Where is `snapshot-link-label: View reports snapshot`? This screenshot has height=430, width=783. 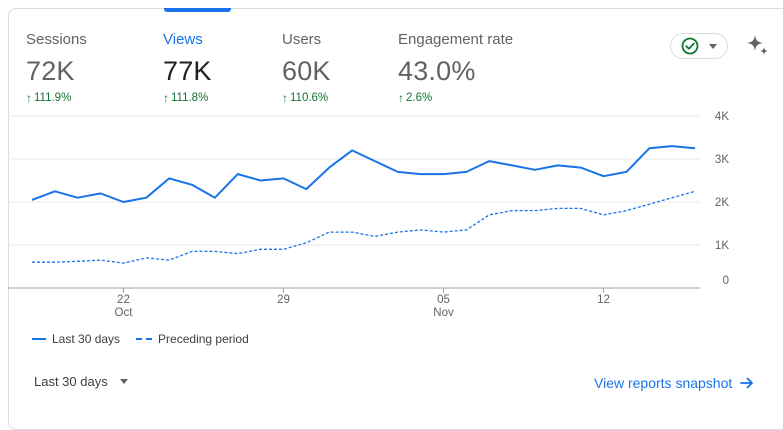 snapshot-link-label: View reports snapshot is located at coordinates (663, 383).